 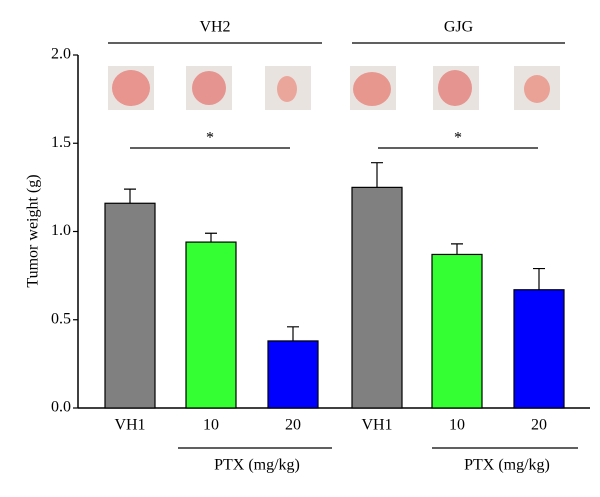 What do you see at coordinates (61, 318) in the screenshot?
I see `y-tick-label: 0.5` at bounding box center [61, 318].